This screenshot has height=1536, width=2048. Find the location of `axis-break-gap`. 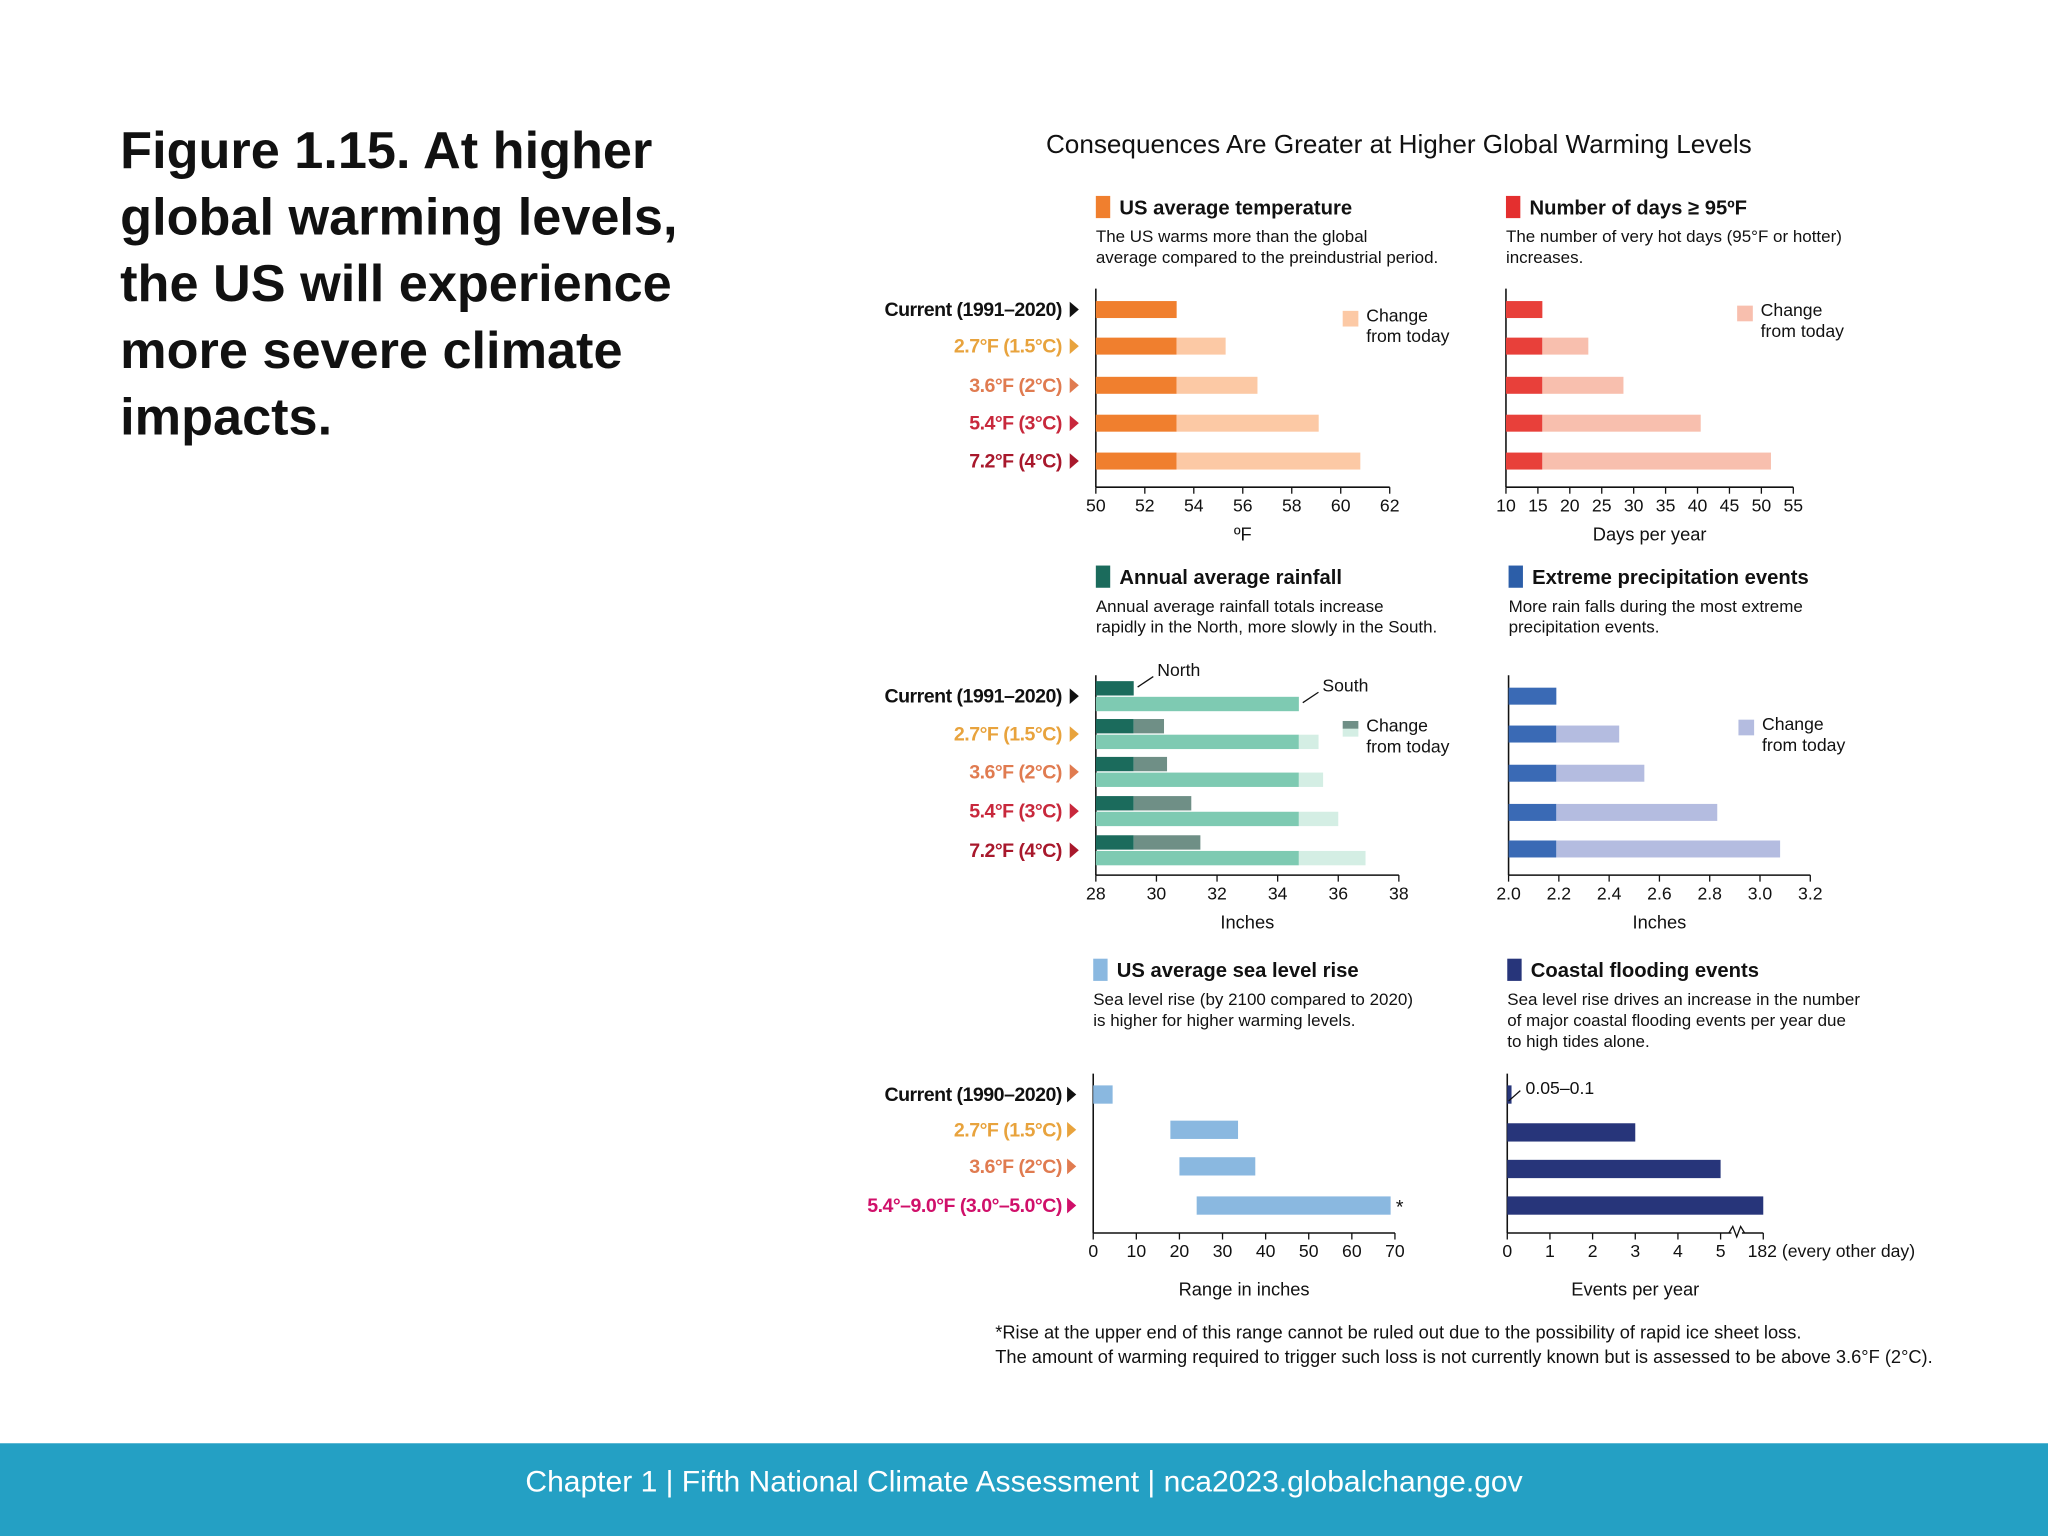

axis-break-gap is located at coordinates (1736, 1233).